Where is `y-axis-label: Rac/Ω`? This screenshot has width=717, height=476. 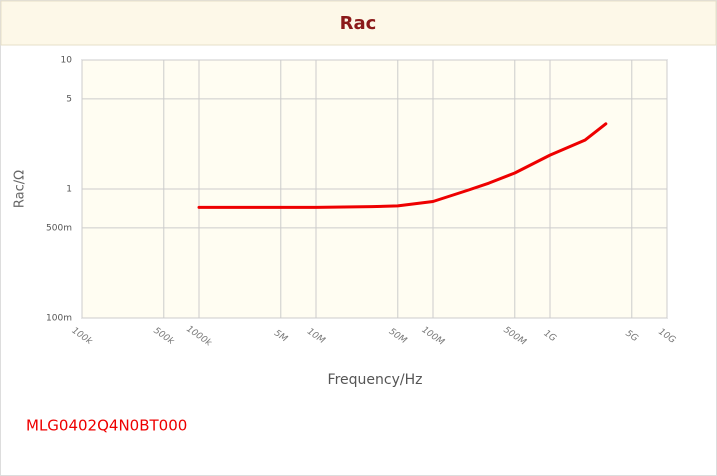 y-axis-label: Rac/Ω is located at coordinates (20, 189).